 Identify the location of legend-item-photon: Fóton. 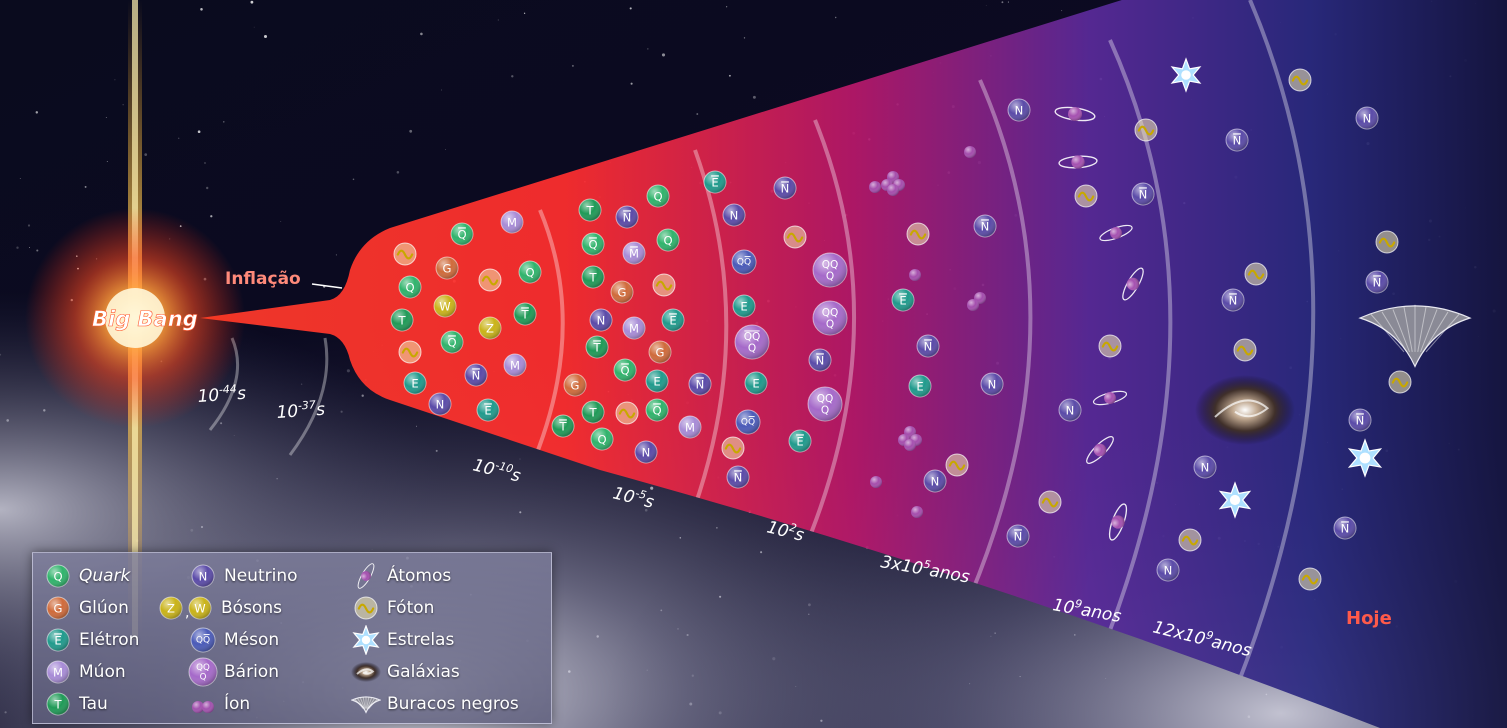
(392, 608).